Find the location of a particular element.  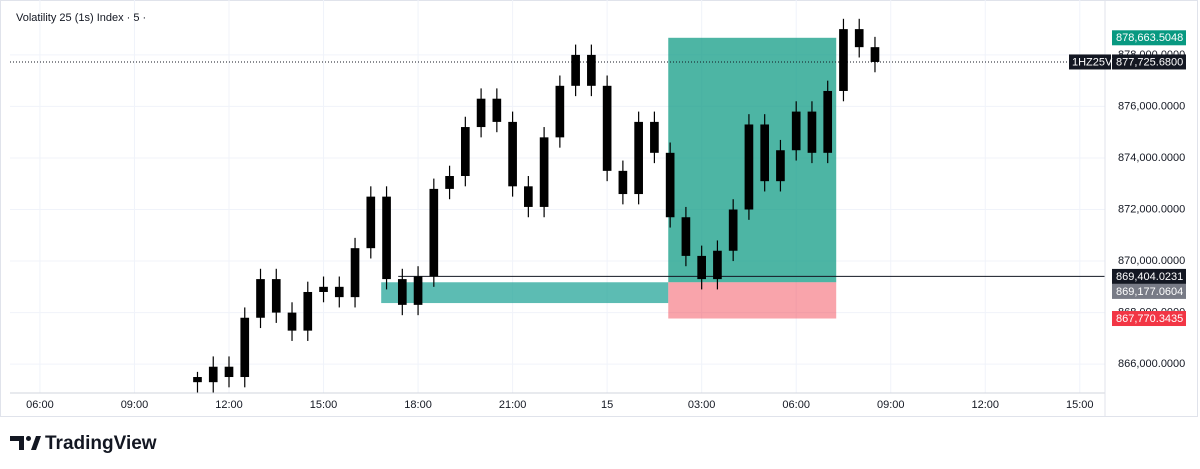

y-tick-label: 874,000.0000 is located at coordinates (1151, 158).